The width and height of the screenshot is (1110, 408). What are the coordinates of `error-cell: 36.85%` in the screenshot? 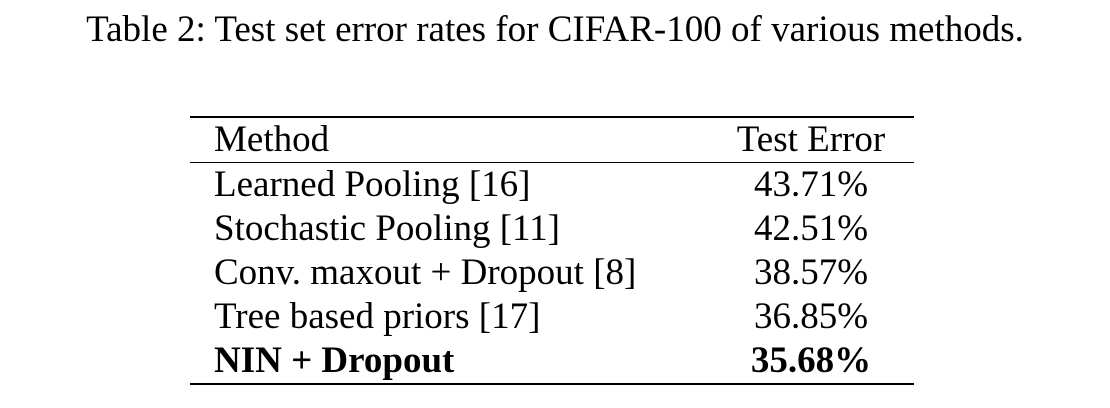 It's located at (811, 316).